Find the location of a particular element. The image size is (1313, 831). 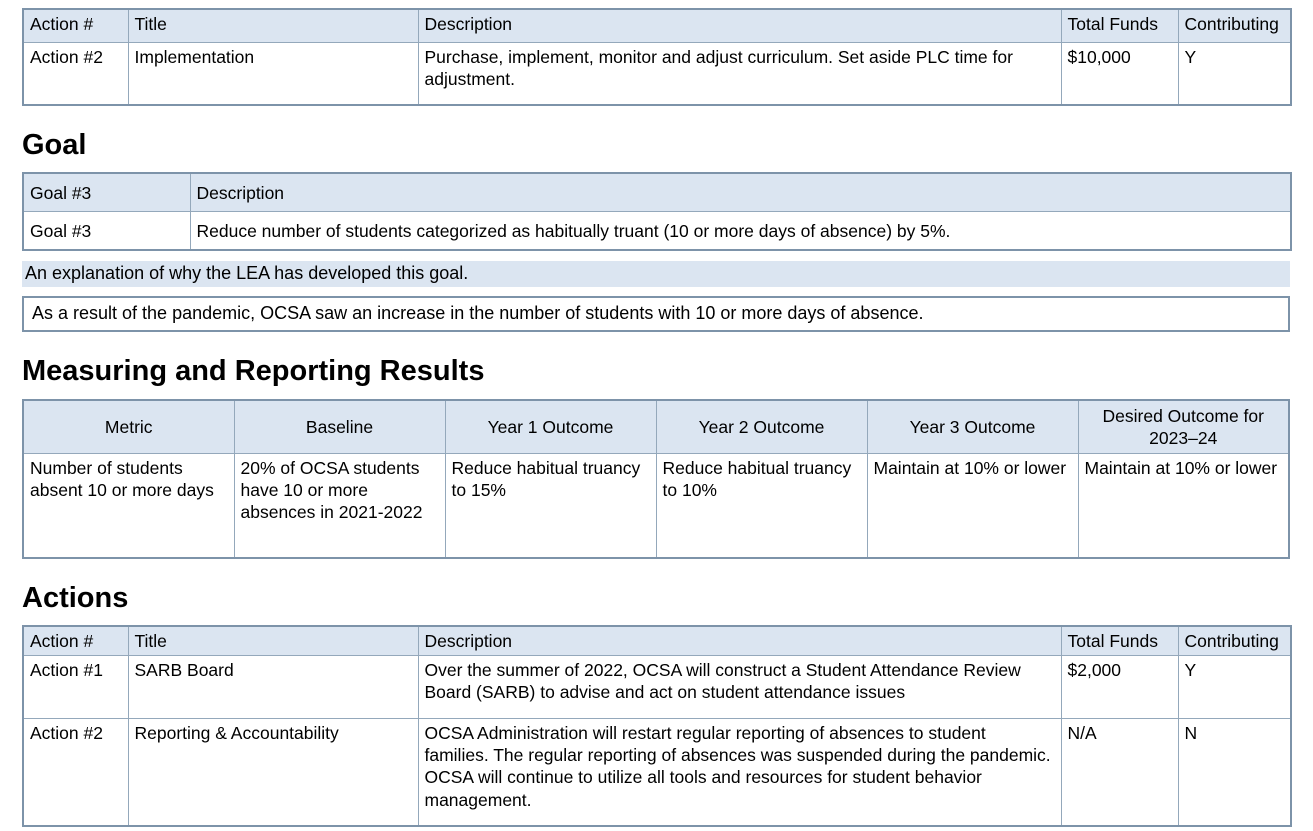

col-header-goal-description: Description is located at coordinates (740, 192).